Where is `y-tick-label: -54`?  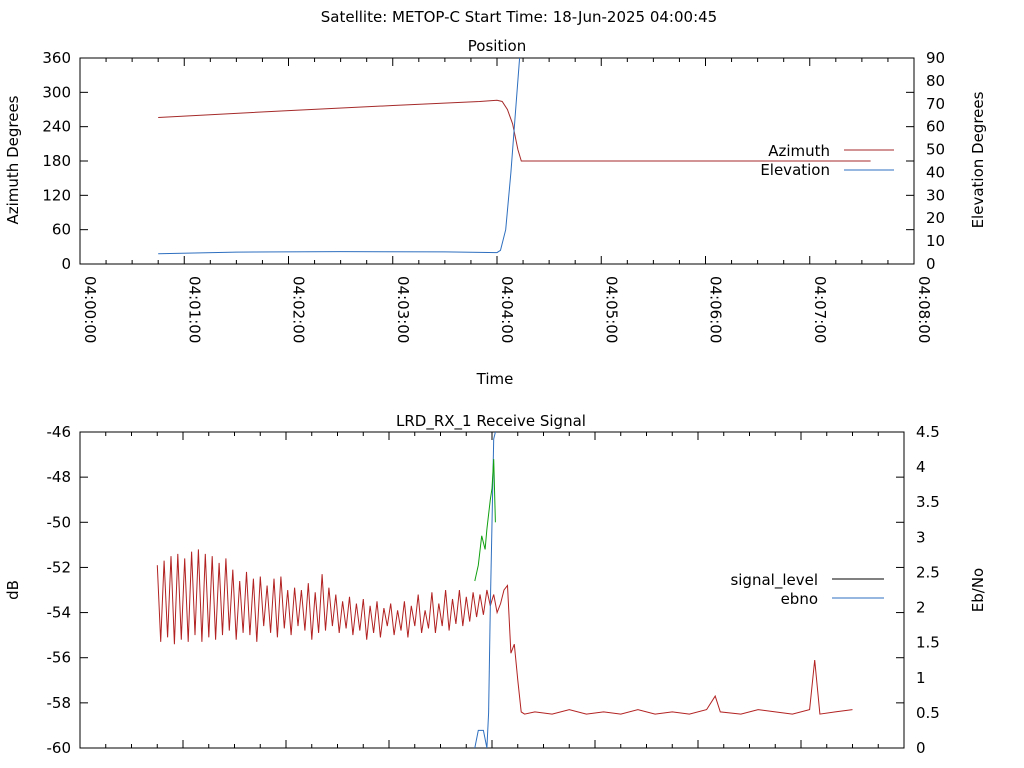 y-tick-label: -54 is located at coordinates (59, 613).